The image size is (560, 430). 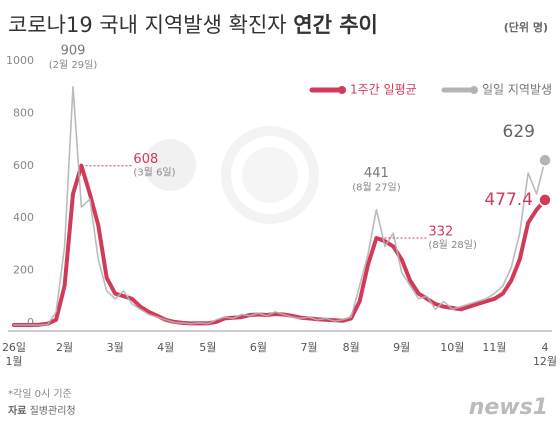 What do you see at coordinates (30, 322) in the screenshot?
I see `y-tick-label: 0` at bounding box center [30, 322].